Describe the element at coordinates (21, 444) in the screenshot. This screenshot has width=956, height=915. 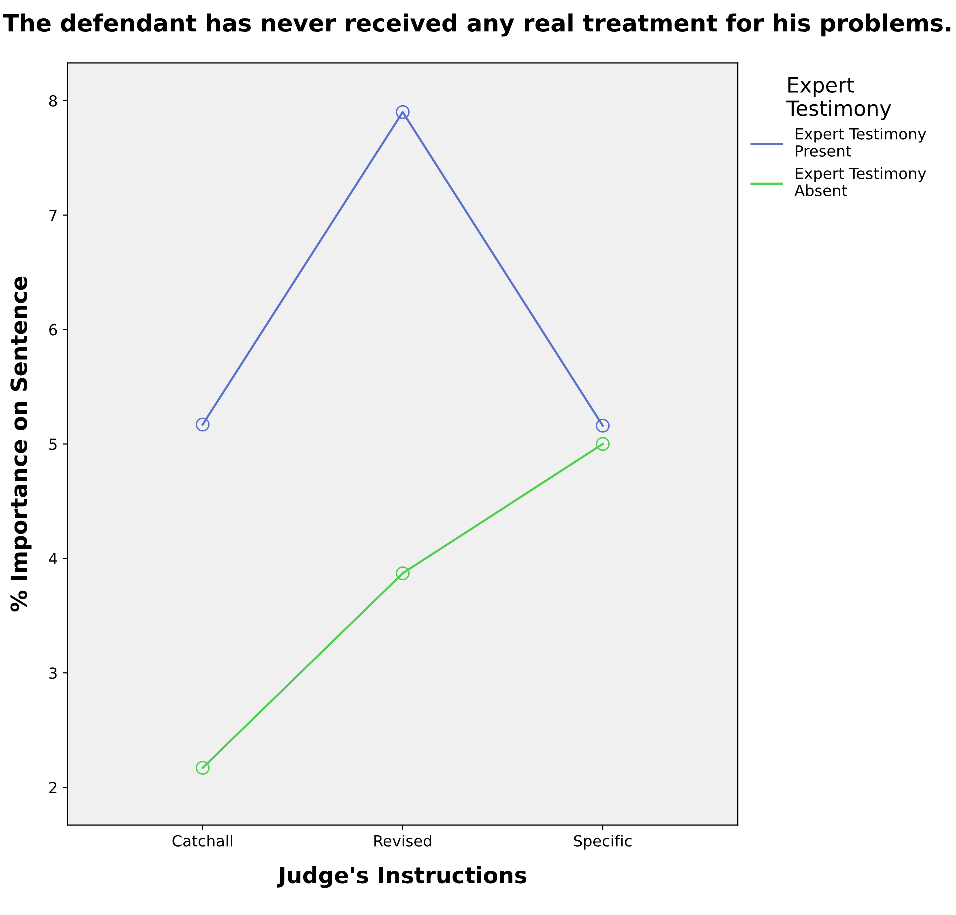
I see `y-axis-title: % Importance on Sentence` at that location.